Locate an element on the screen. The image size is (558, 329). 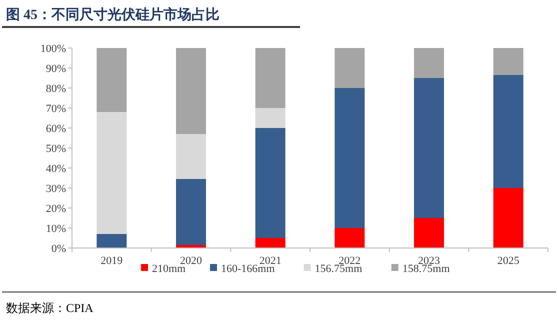
x-tick-label: 2025 is located at coordinates (508, 261).